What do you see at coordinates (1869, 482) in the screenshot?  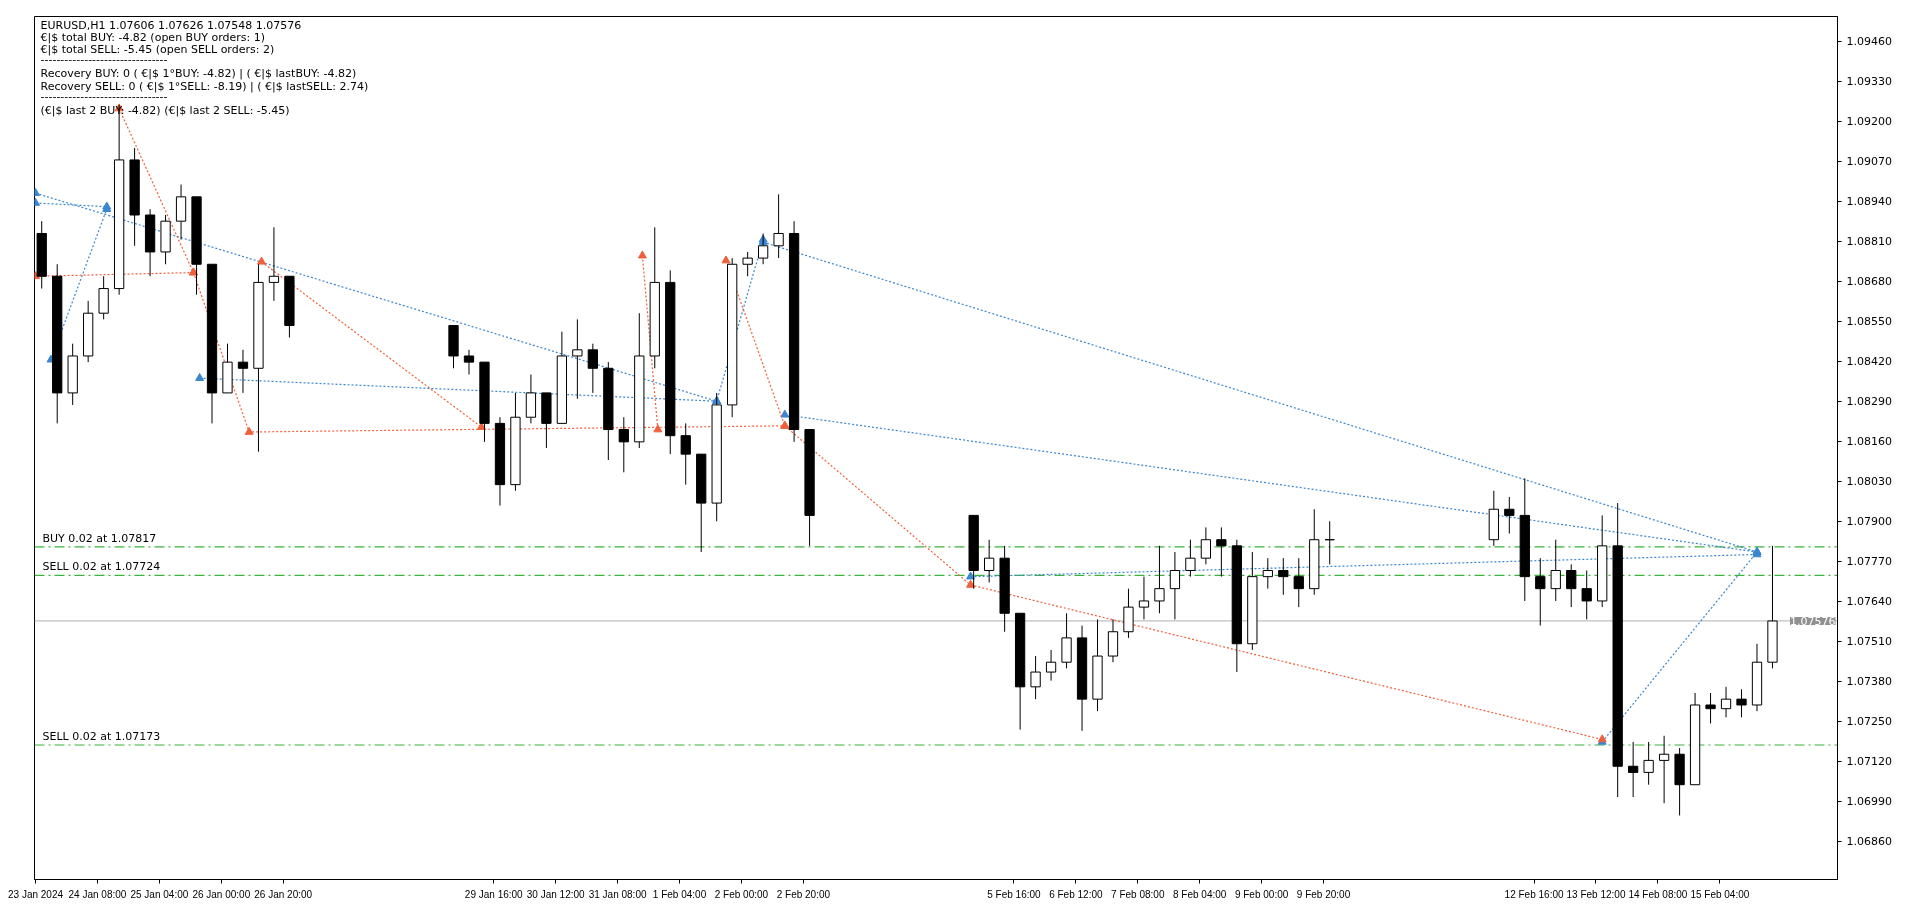 I see `y-tick-label: 1.08030` at bounding box center [1869, 482].